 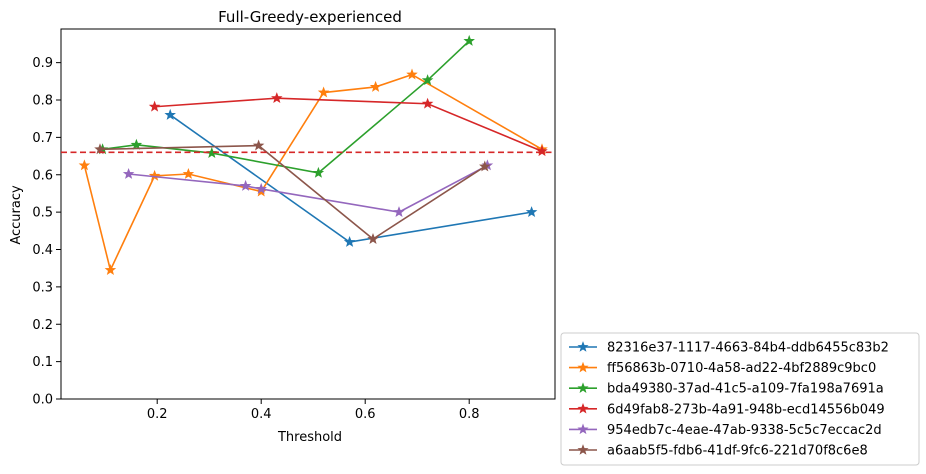 I want to click on x-tick-label: 0.6, so click(x=365, y=414).